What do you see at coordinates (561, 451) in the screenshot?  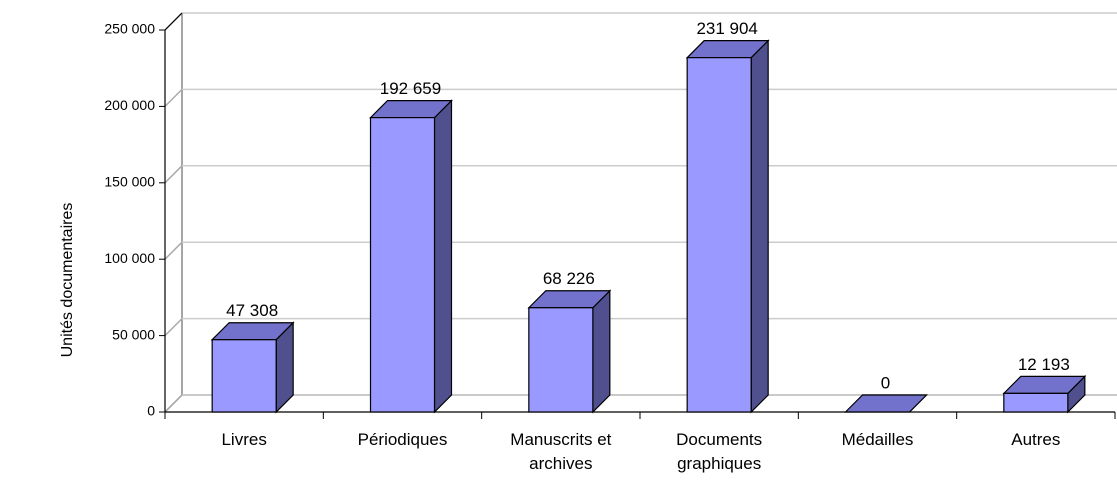 I see `x-tick-label: Manuscrits et archives` at bounding box center [561, 451].